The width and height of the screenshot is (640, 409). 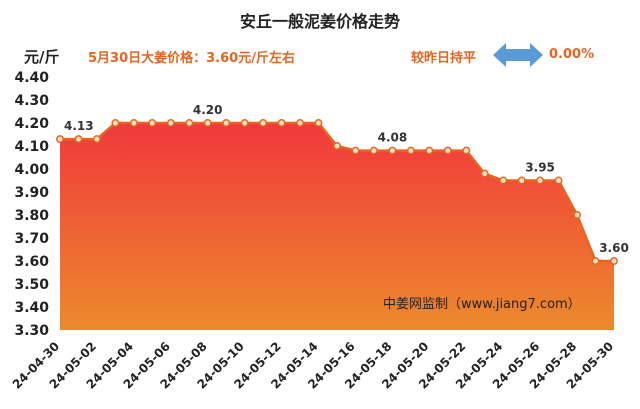 What do you see at coordinates (482, 304) in the screenshot?
I see `watermark: 中姜网监制（www.jiang7.com）` at bounding box center [482, 304].